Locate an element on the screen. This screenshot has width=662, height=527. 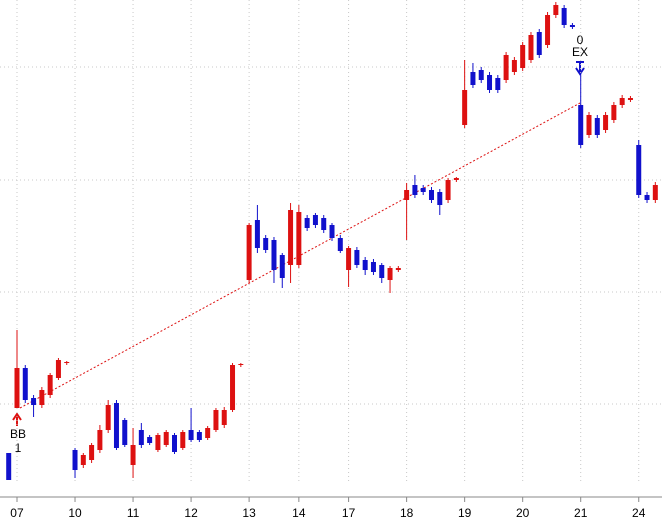
x-tick-label: 11 is located at coordinates (133, 513).